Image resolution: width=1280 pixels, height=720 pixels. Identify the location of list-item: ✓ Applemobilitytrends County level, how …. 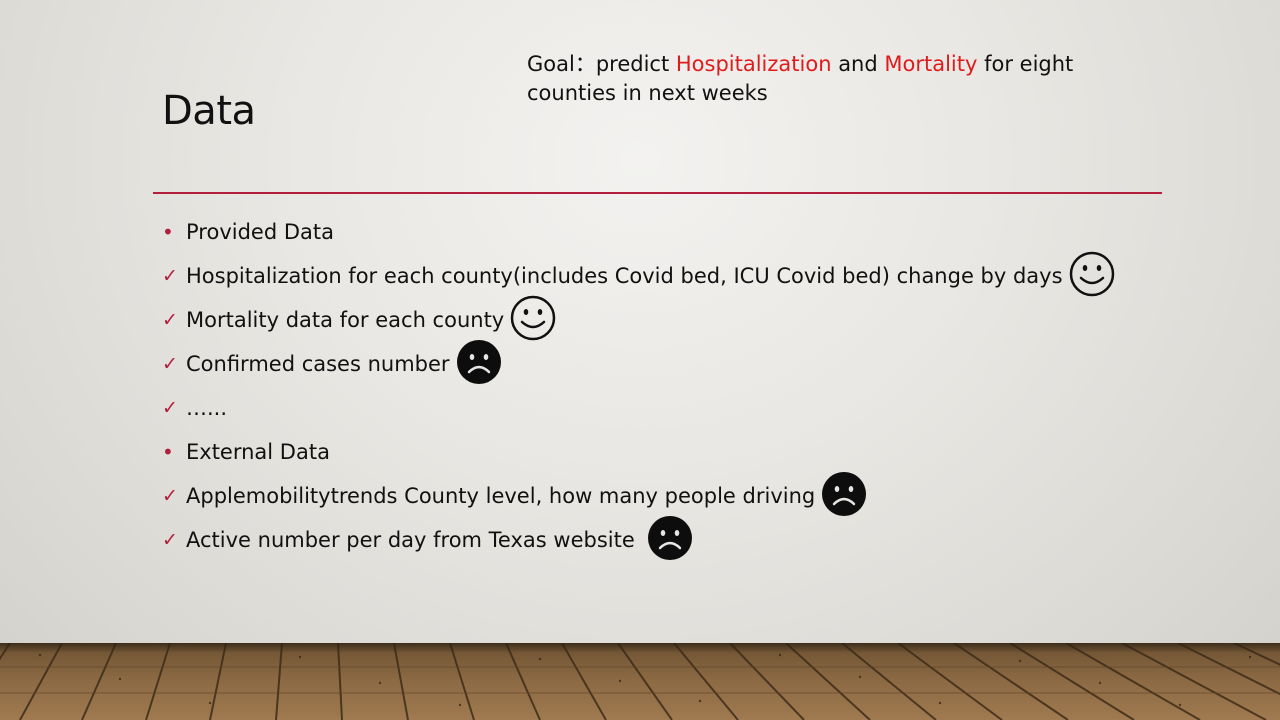
(514, 493).